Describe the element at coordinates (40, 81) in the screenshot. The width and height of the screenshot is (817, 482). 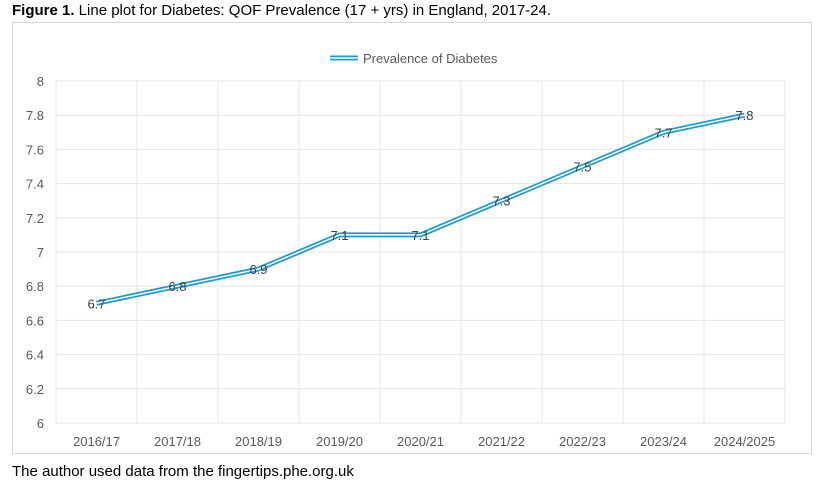
I see `y-tick-label: 8` at that location.